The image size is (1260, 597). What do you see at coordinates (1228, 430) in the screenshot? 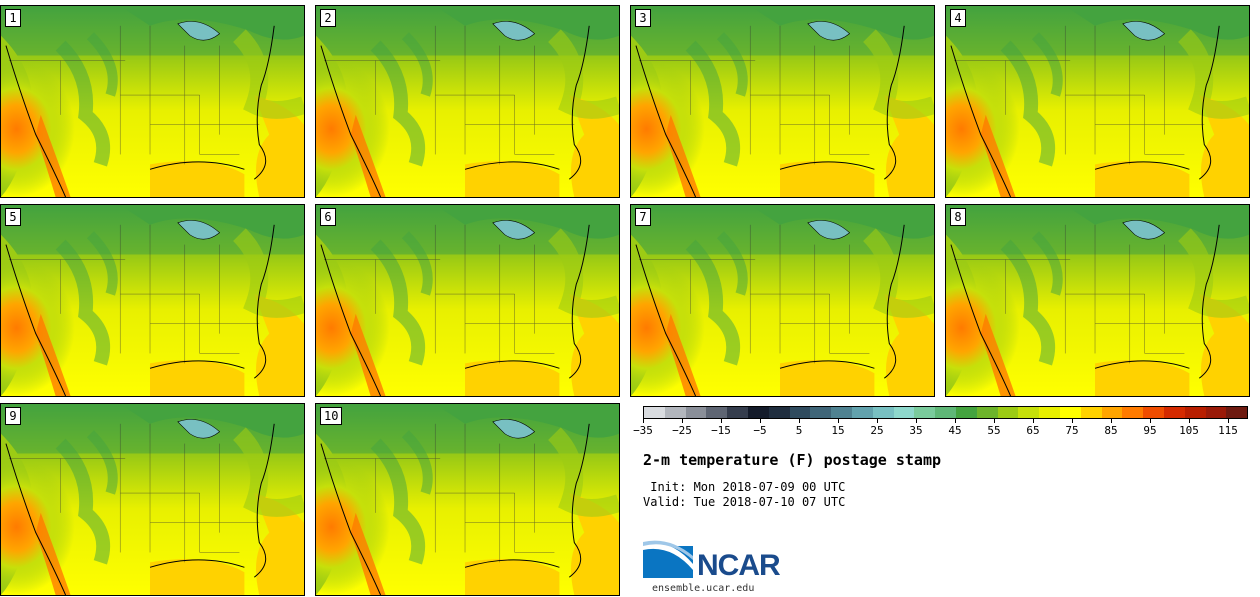
I see `colorbar-tick-label: 115` at bounding box center [1228, 430].